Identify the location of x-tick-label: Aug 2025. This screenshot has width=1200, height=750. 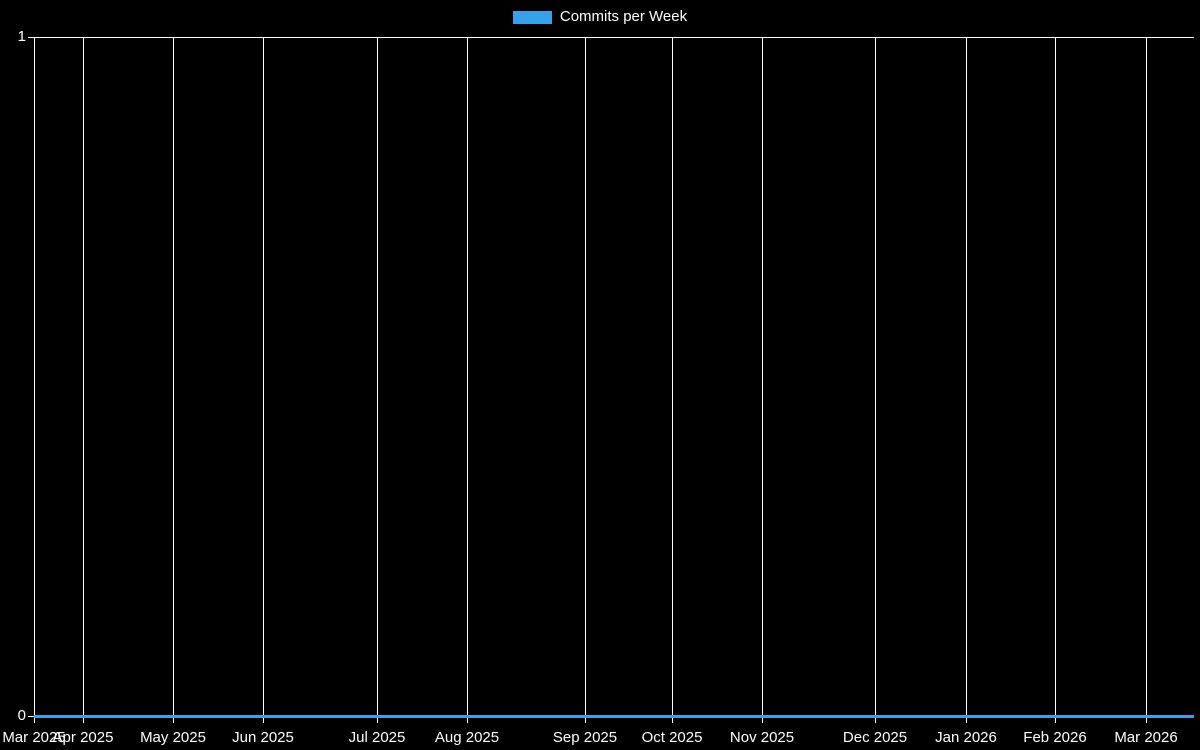
(467, 737).